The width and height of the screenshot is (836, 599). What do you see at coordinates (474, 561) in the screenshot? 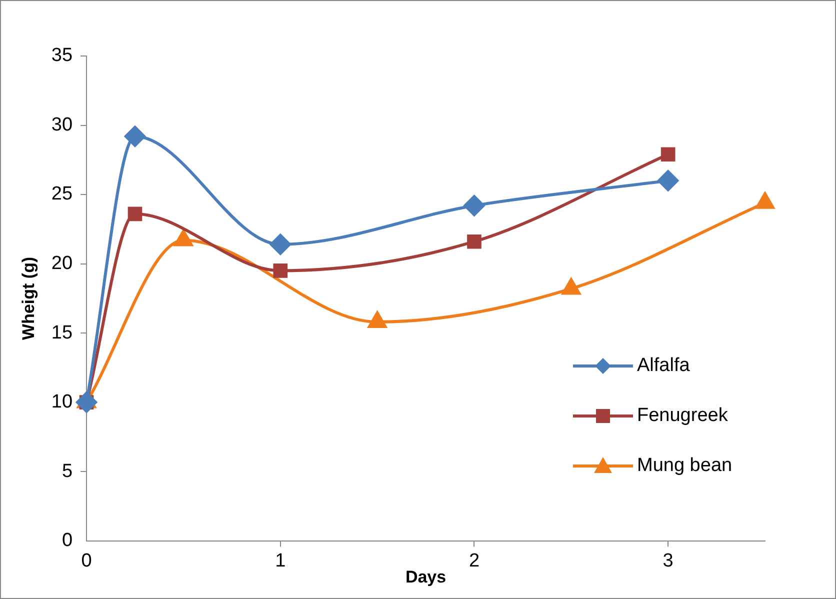
I see `x-tick-label: 2` at bounding box center [474, 561].